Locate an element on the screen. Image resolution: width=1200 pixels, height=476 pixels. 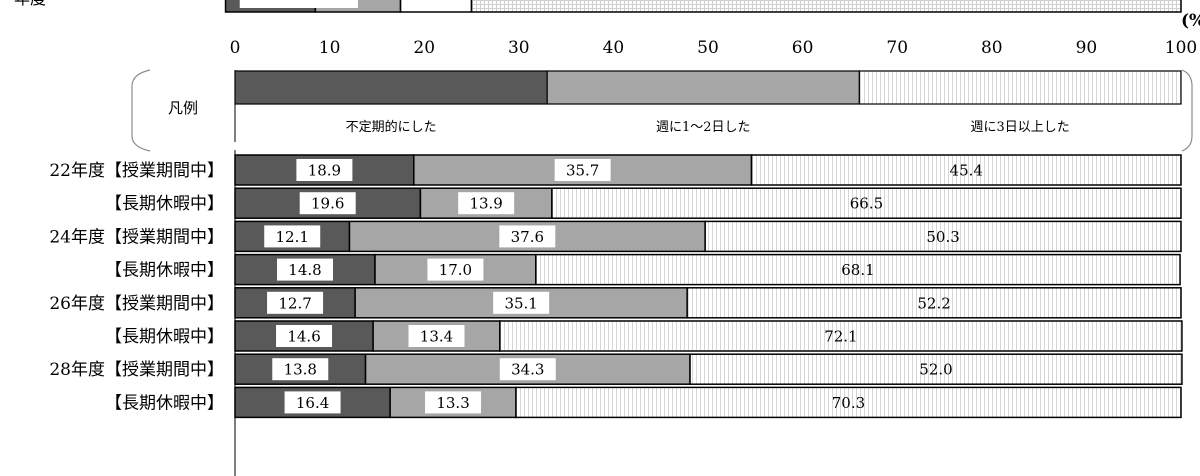
x-tick-label: 20 is located at coordinates (424, 48).